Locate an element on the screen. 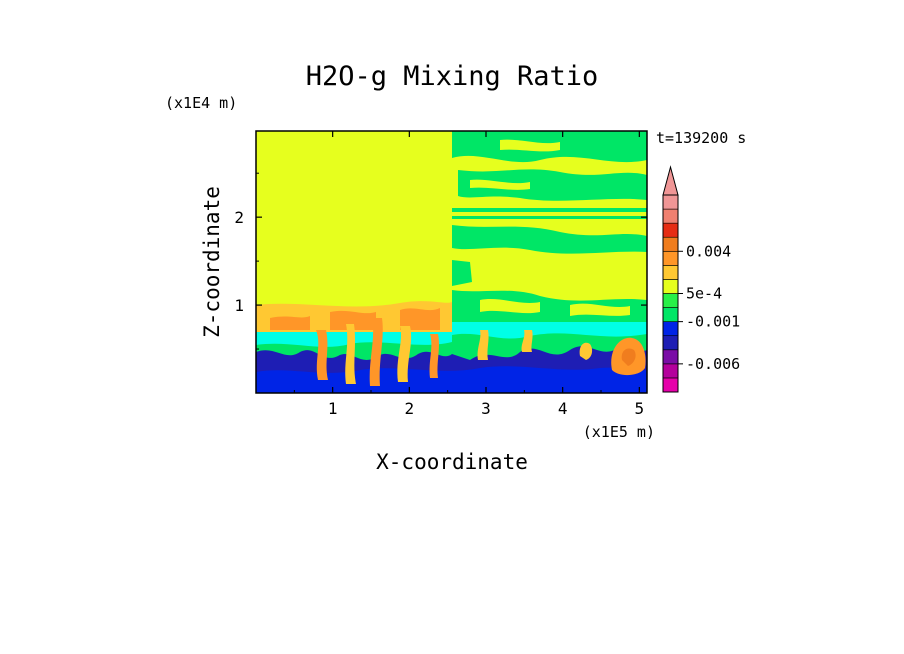  y-tick-label: 2 is located at coordinates (239, 217).